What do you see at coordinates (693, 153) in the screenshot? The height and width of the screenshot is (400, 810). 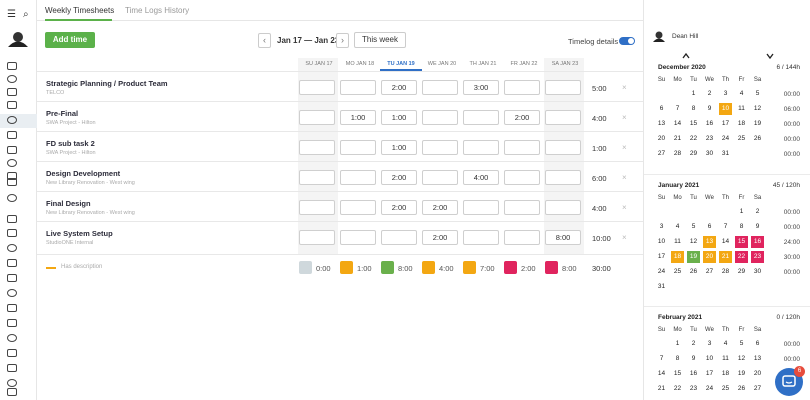 I see `calendar-day: 29` at bounding box center [693, 153].